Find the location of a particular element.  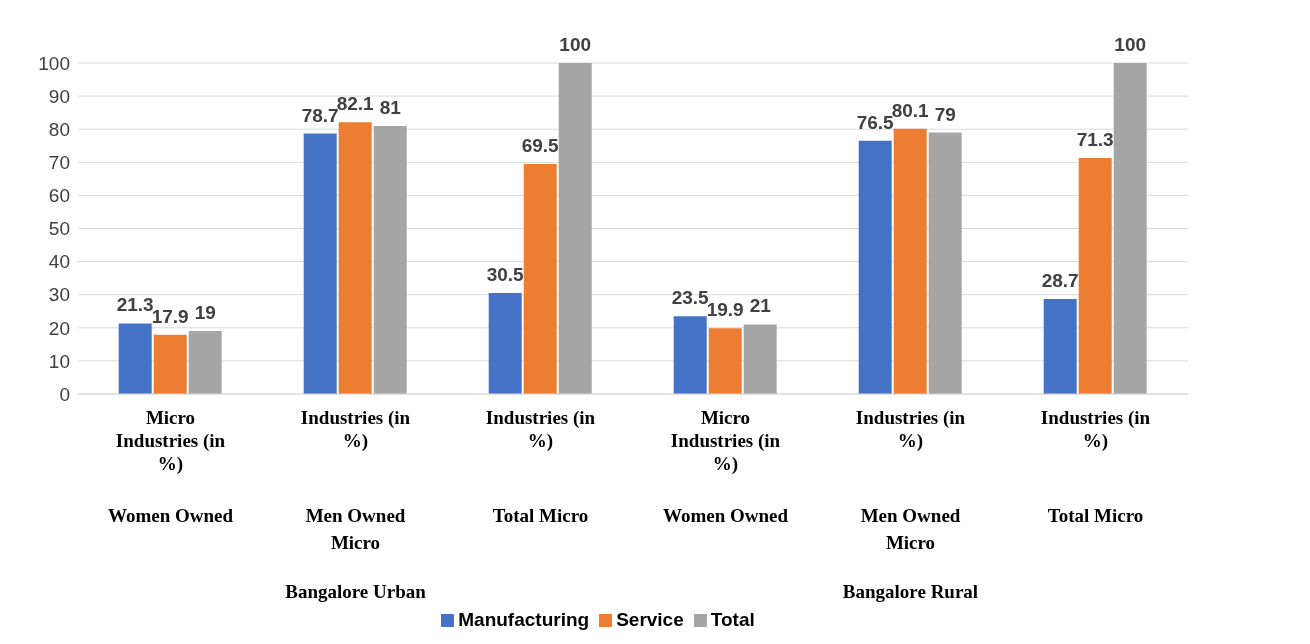

y-tick-label: 90 is located at coordinates (59, 96).